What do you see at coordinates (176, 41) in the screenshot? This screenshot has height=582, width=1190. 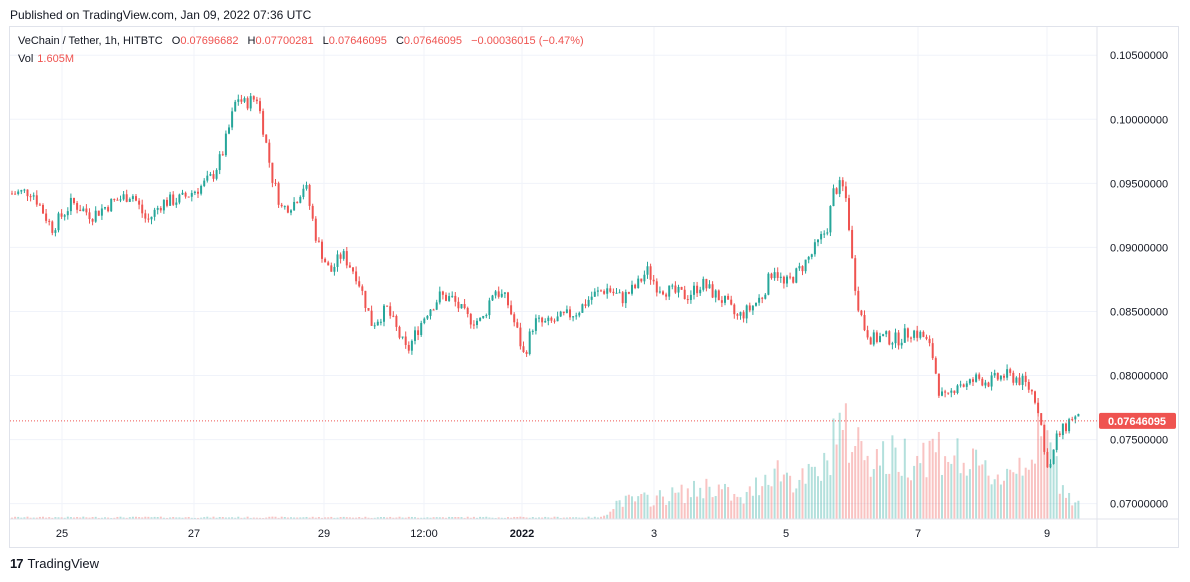 I see `open-label: O` at bounding box center [176, 41].